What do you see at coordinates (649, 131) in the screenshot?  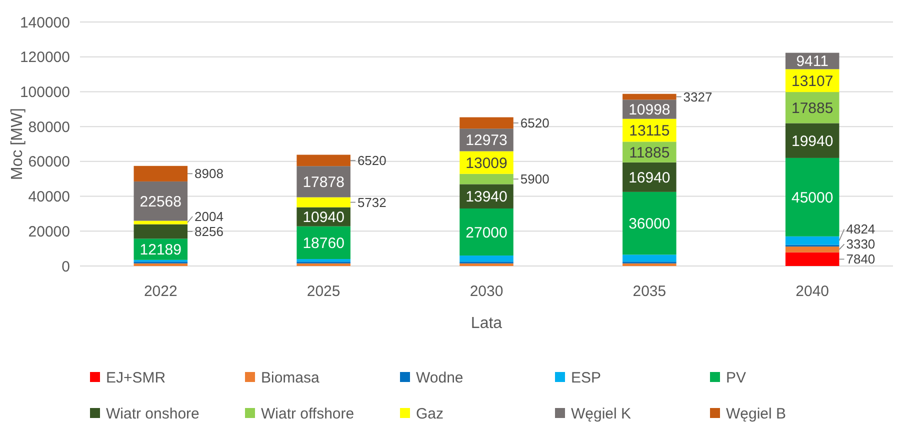 I see `data-label: 13115` at bounding box center [649, 131].